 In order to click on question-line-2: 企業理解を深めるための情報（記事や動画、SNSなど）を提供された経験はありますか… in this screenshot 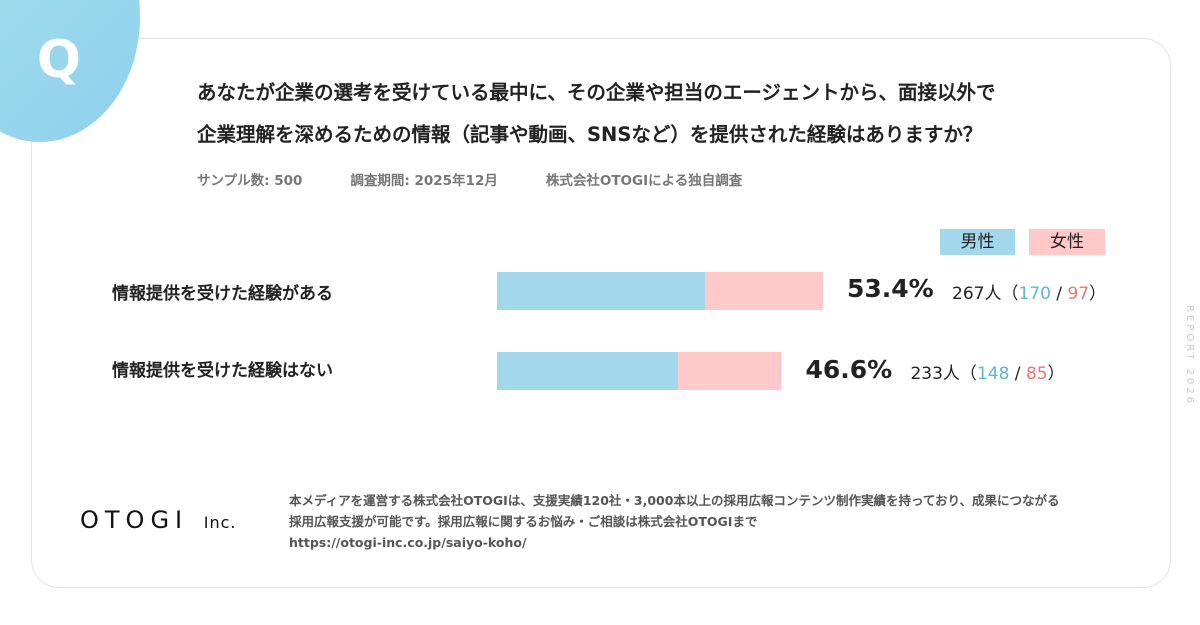, I will do `click(590, 134)`.